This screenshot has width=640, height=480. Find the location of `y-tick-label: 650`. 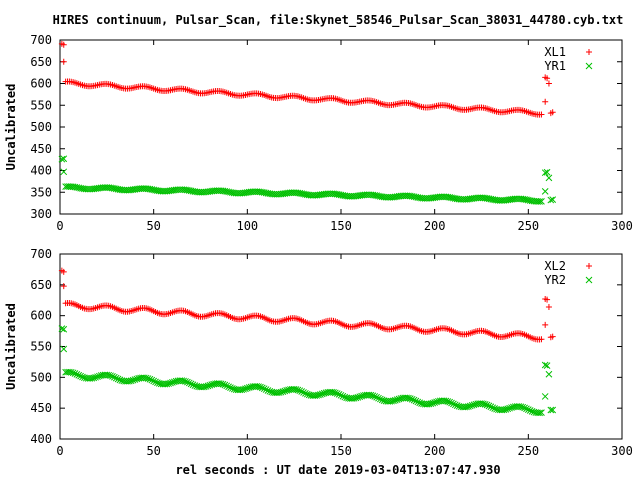

y-tick-label: 650 is located at coordinates (41, 285).